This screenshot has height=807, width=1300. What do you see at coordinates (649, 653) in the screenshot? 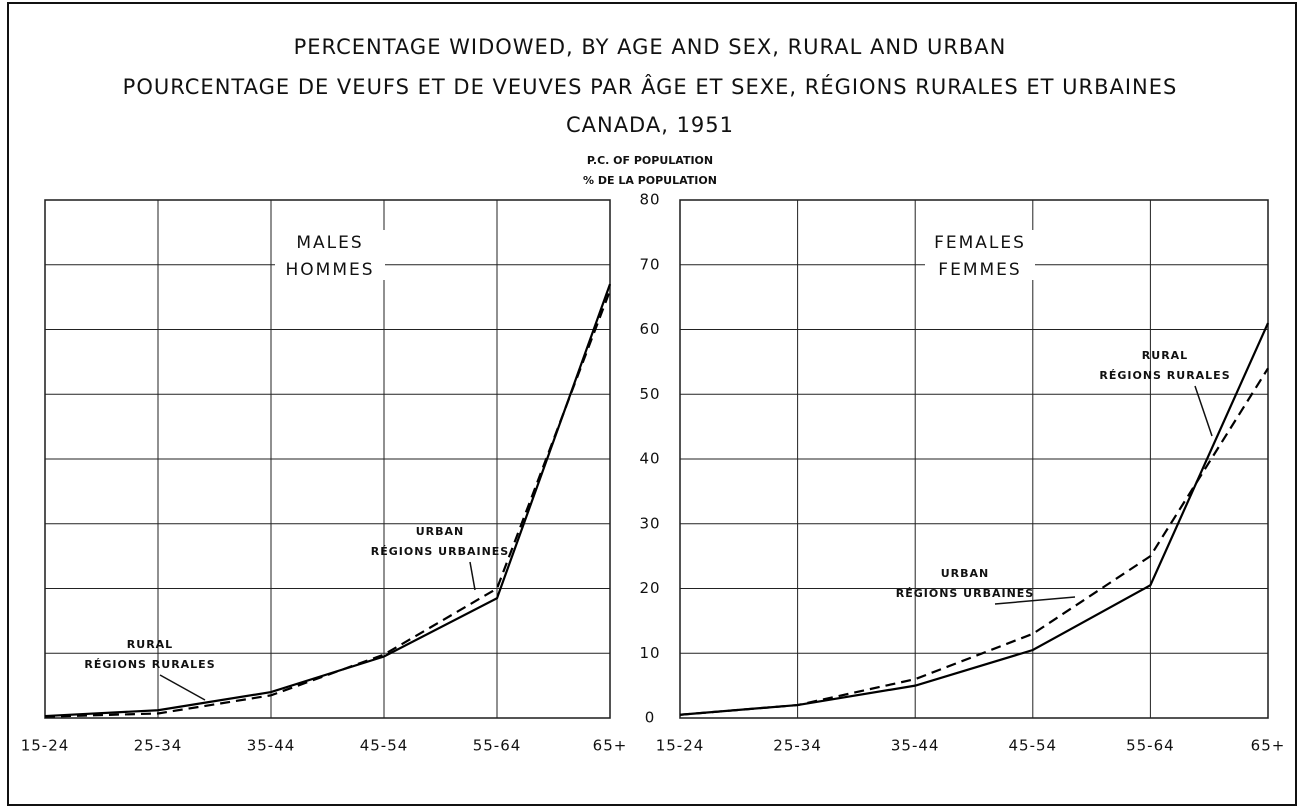
I see `y-tick-label: 10` at bounding box center [649, 653].